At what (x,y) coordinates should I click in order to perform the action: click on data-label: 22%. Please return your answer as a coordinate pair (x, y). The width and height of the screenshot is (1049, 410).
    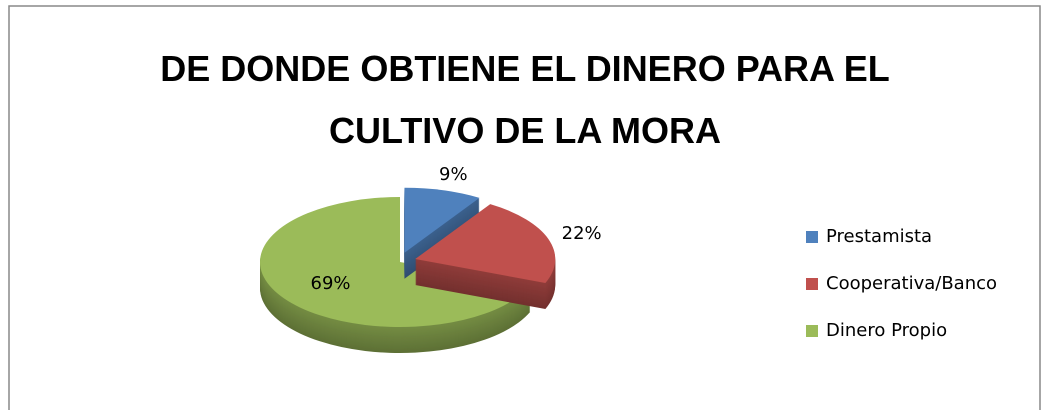
    Looking at the image, I should click on (582, 233).